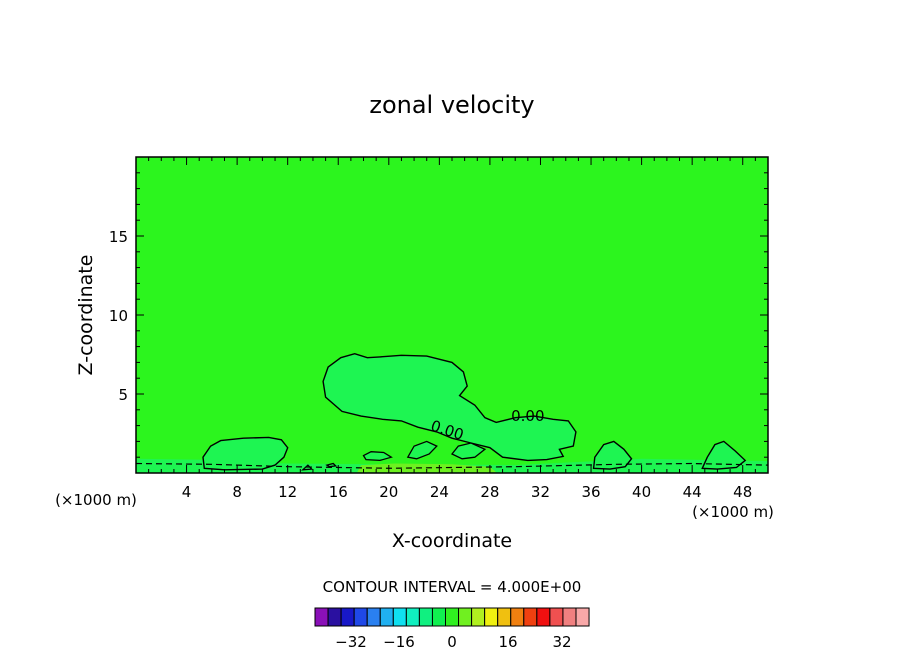 Image resolution: width=904 pixels, height=654 pixels. What do you see at coordinates (187, 492) in the screenshot?
I see `x-tick-label: 4` at bounding box center [187, 492].